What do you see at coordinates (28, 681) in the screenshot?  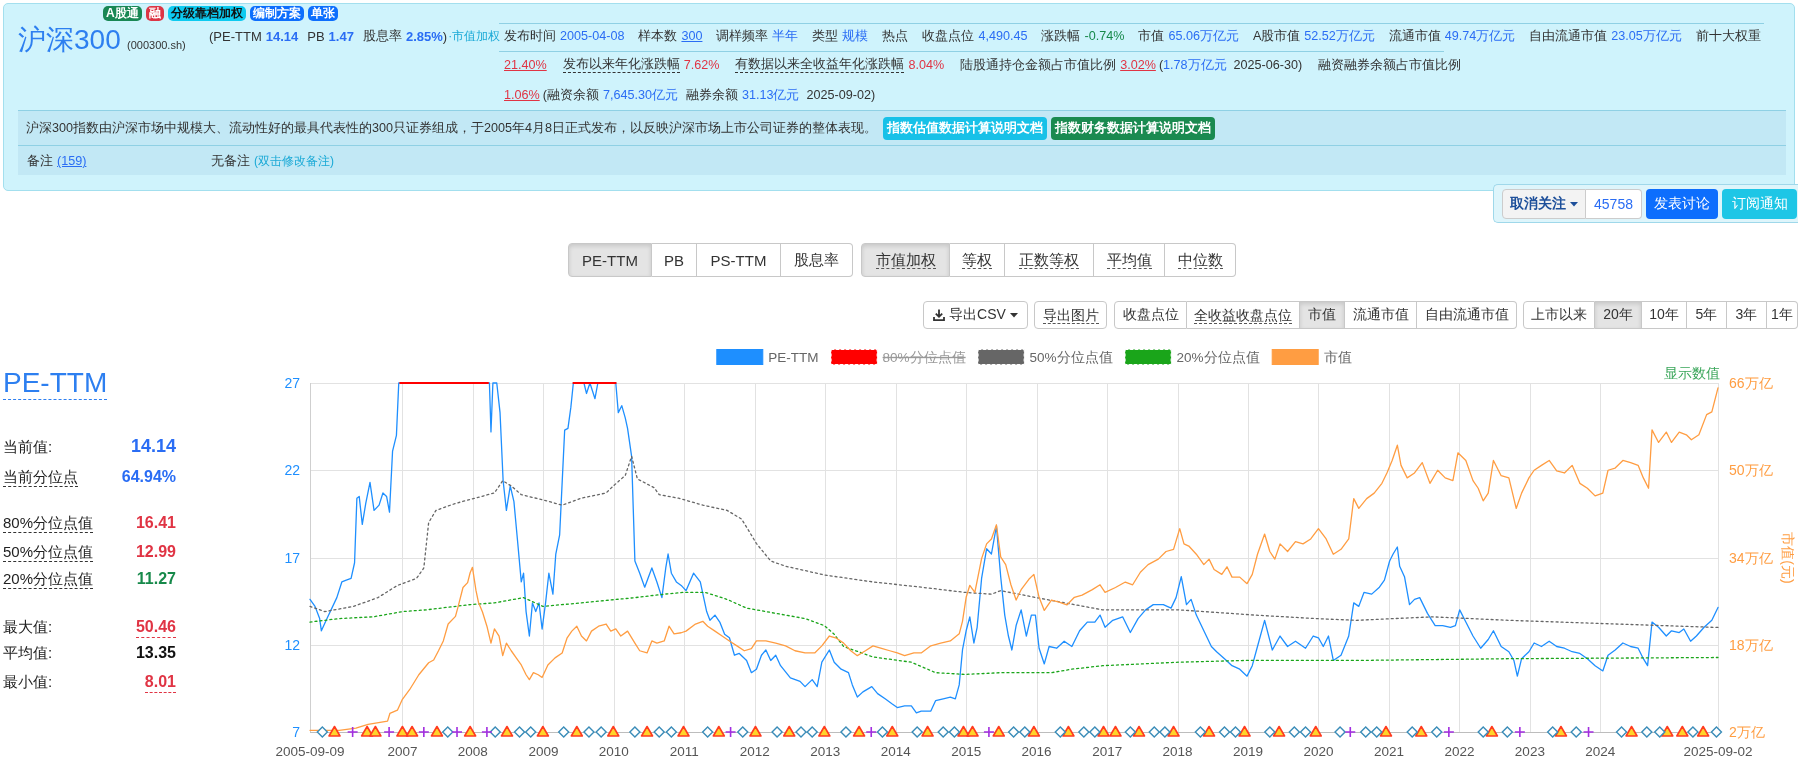 I see `text: 最小值:` at bounding box center [28, 681].